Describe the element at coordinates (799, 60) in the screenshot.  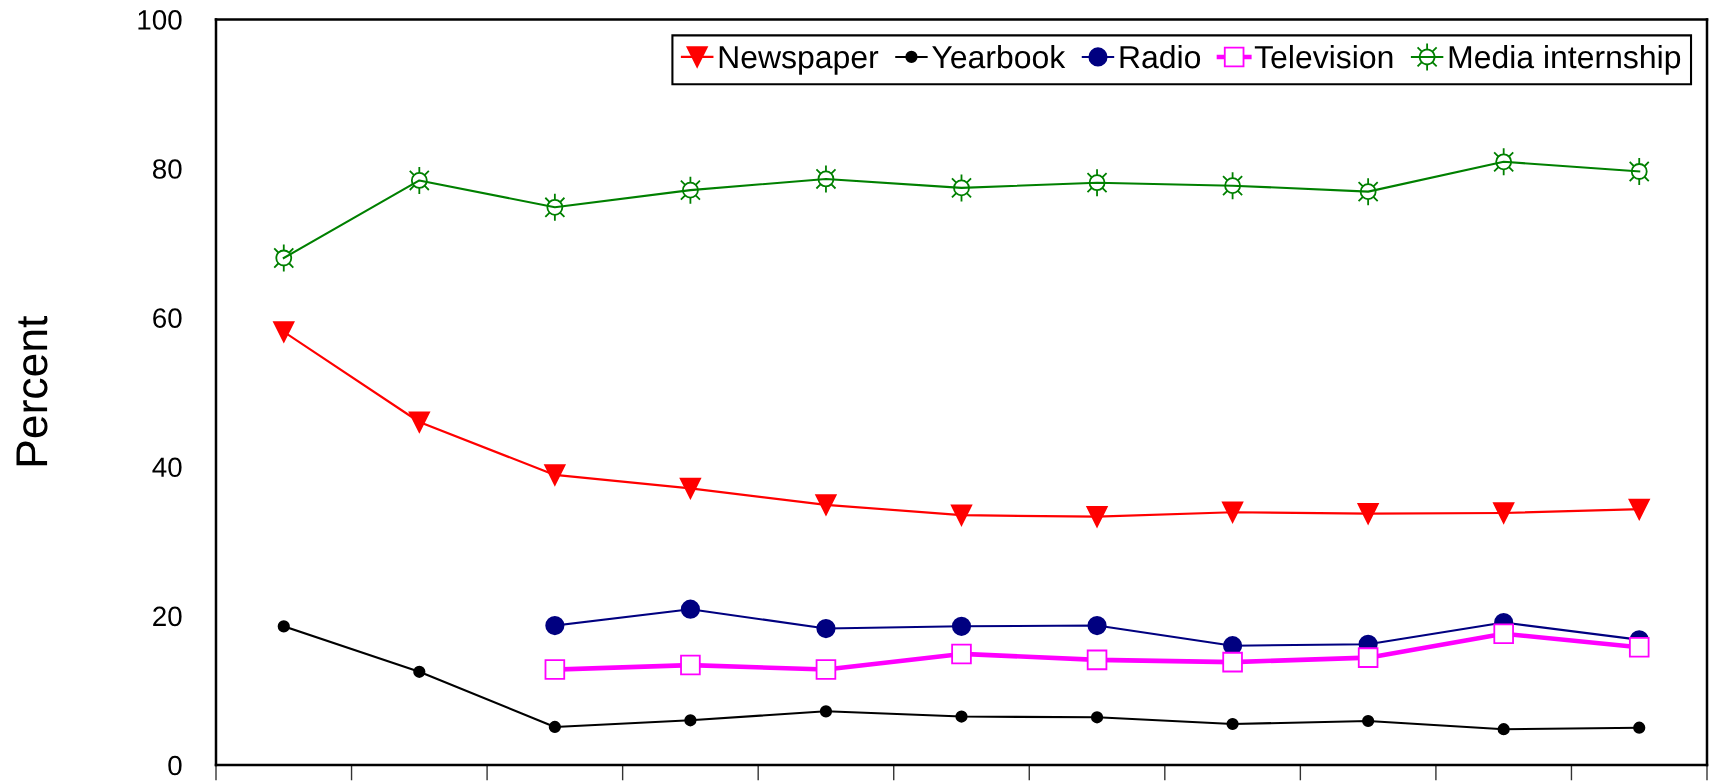
I see `legend-label: Newspaper` at that location.